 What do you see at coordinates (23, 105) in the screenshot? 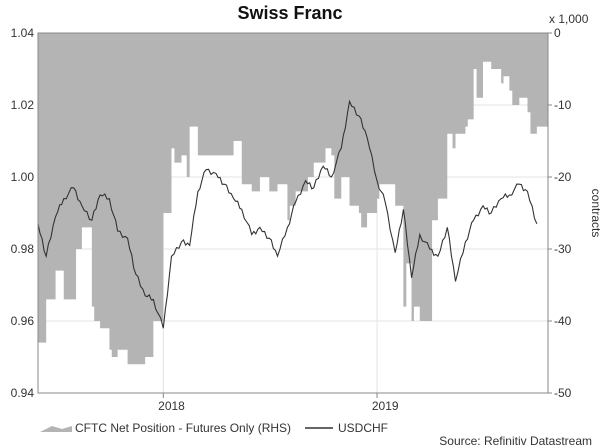
I see `left-tick-label: 1.02` at bounding box center [23, 105].